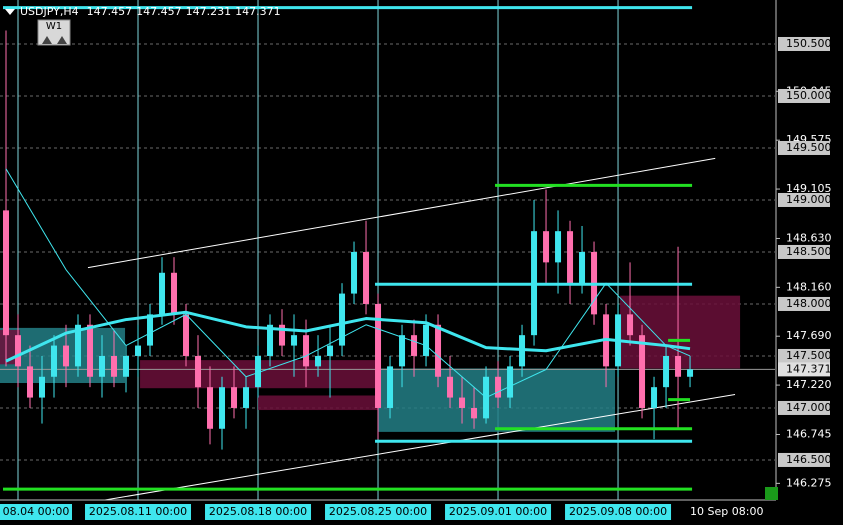 The image size is (843, 525). What do you see at coordinates (54, 26) in the screenshot?
I see `button-label: W1` at bounding box center [54, 26].